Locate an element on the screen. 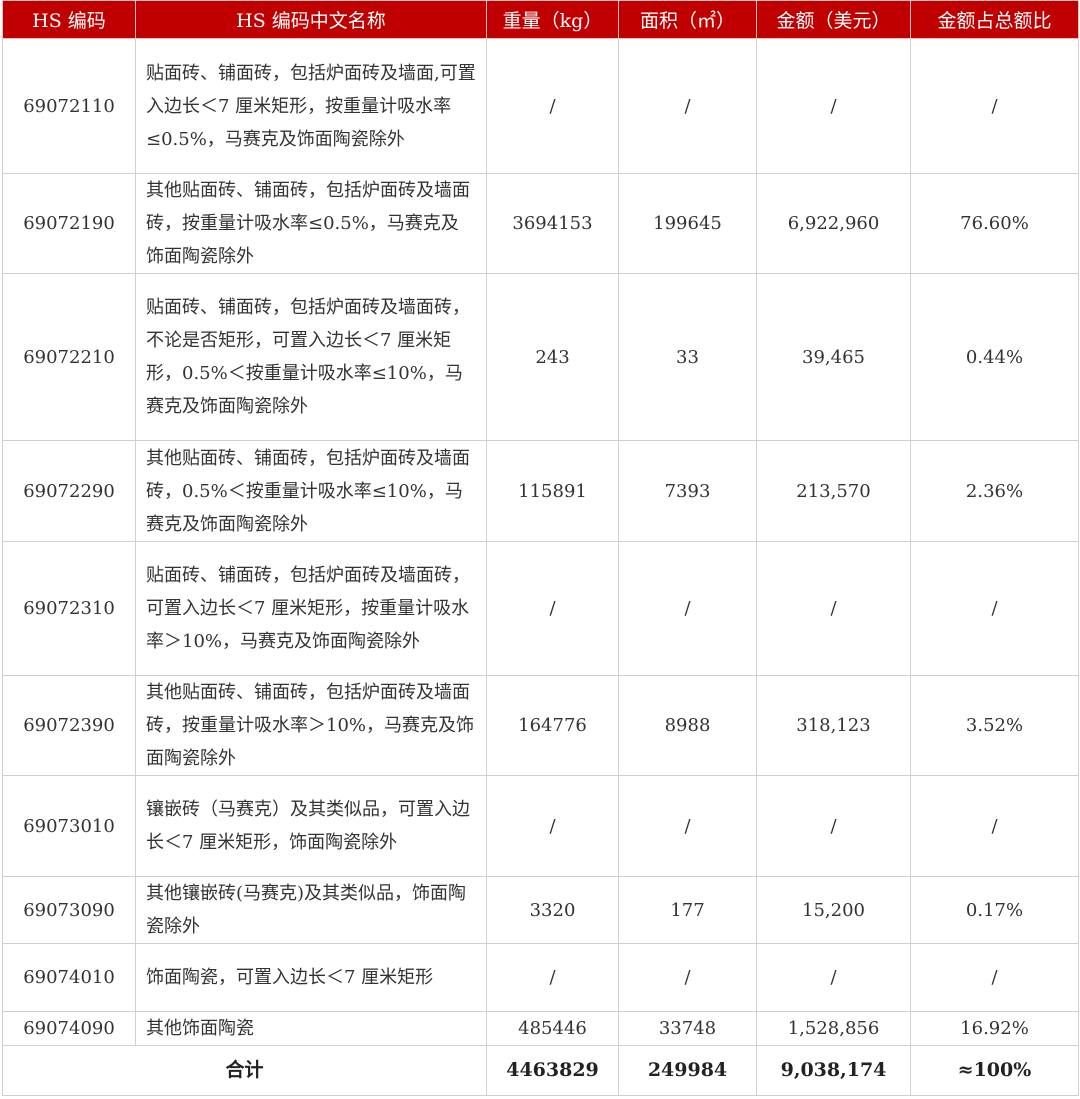  weight-cell: 3320 is located at coordinates (552, 910).